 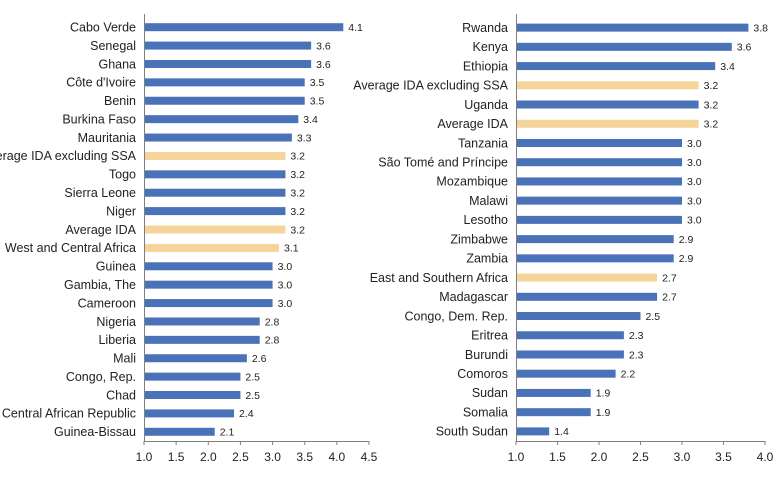 I want to click on category-label: Congo, Dem. Rep., so click(x=456, y=316).